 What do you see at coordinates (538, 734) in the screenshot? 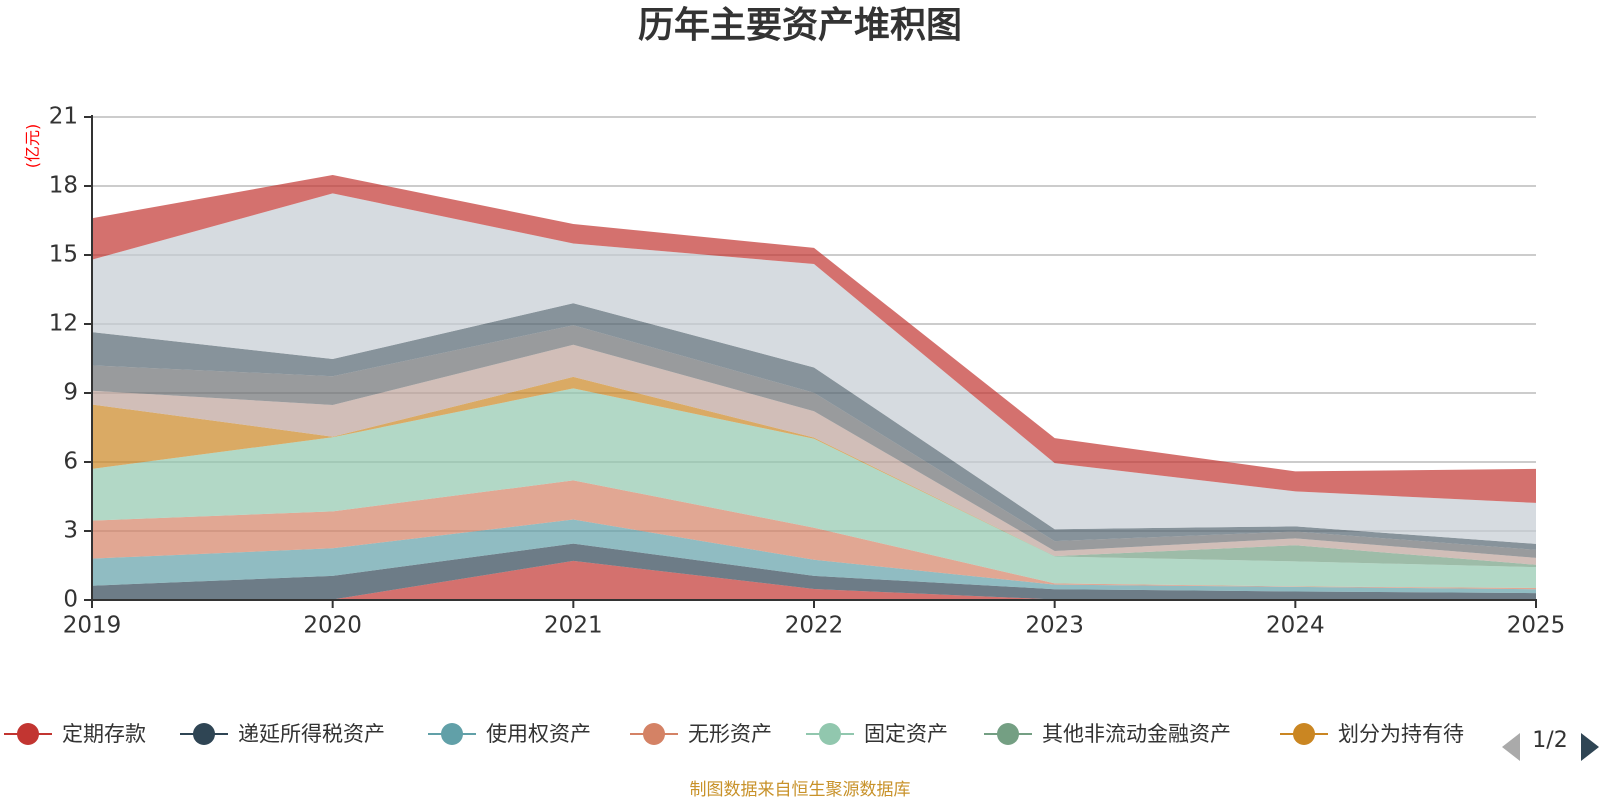
I see `legend-label: 使用权资产` at bounding box center [538, 734].